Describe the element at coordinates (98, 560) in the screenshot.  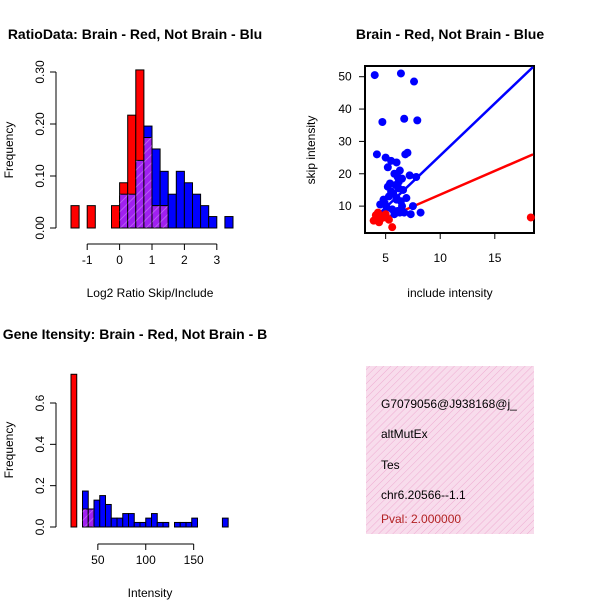
I see `x-tick-label: 50` at that location.